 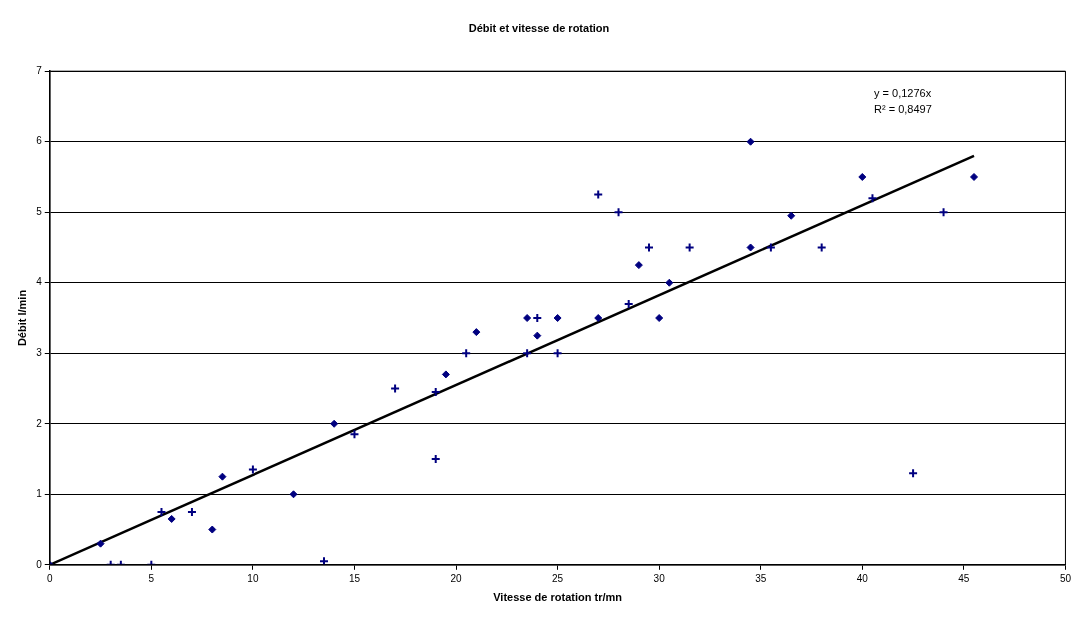 I want to click on y-tick-label: 7, so click(x=39, y=70).